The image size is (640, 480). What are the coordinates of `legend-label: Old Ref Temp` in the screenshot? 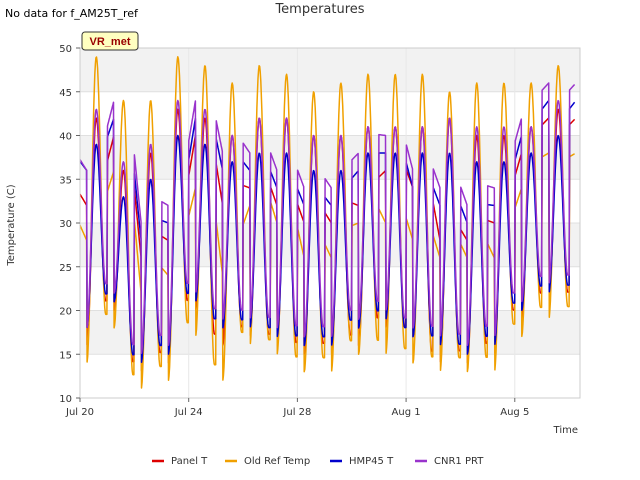 It's located at (277, 461).